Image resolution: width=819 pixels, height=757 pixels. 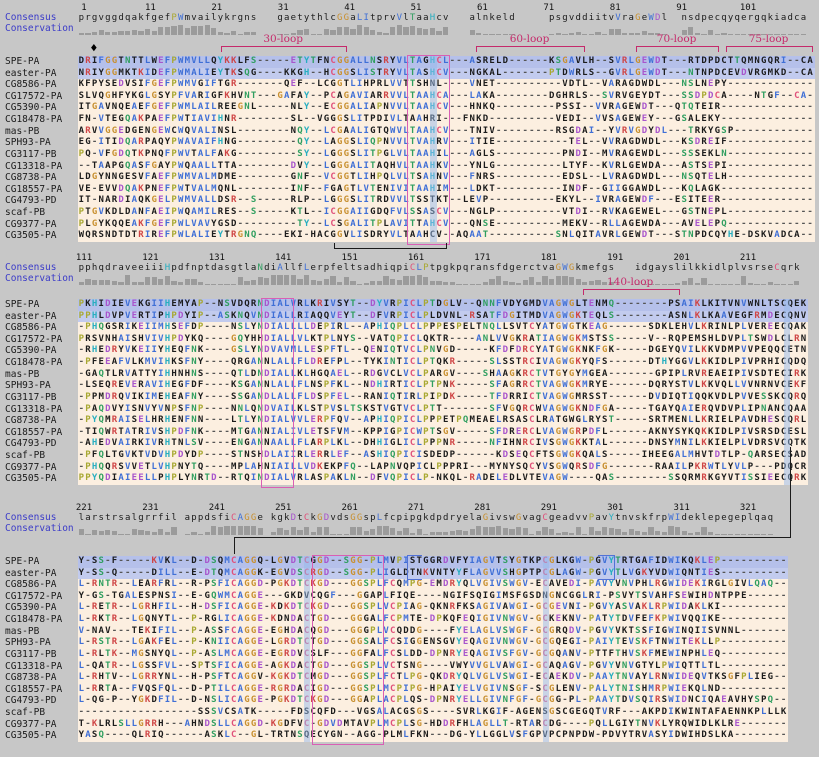 What do you see at coordinates (482, 8) in the screenshot?
I see `ruler-tick: 61` at bounding box center [482, 8].